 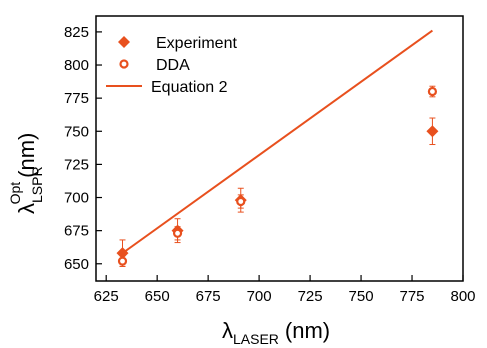 What do you see at coordinates (412, 296) in the screenshot?
I see `x-tick-label: 775` at bounding box center [412, 296].